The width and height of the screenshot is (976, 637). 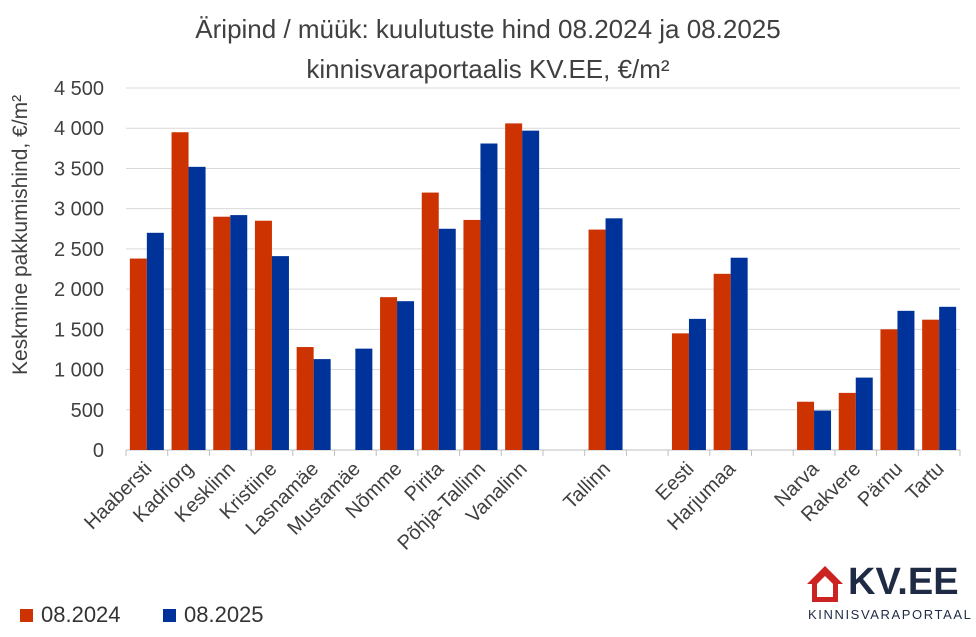 What do you see at coordinates (79, 169) in the screenshot?
I see `y-tick-label: 3 500` at bounding box center [79, 169].